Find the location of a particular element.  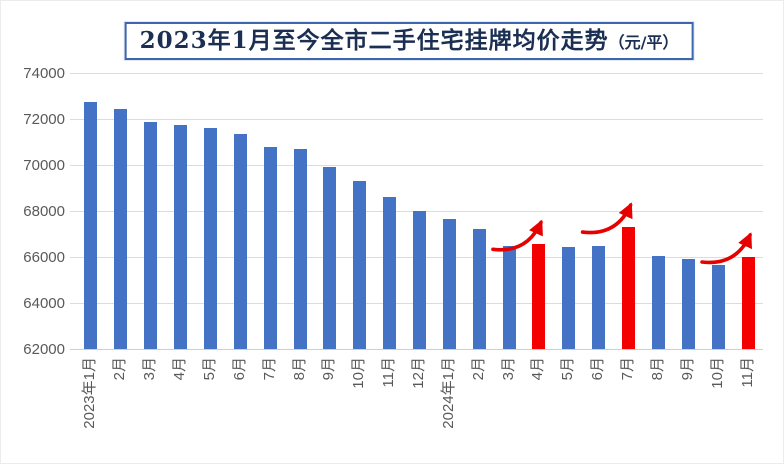

bar-highlight-4月 is located at coordinates (539, 296).